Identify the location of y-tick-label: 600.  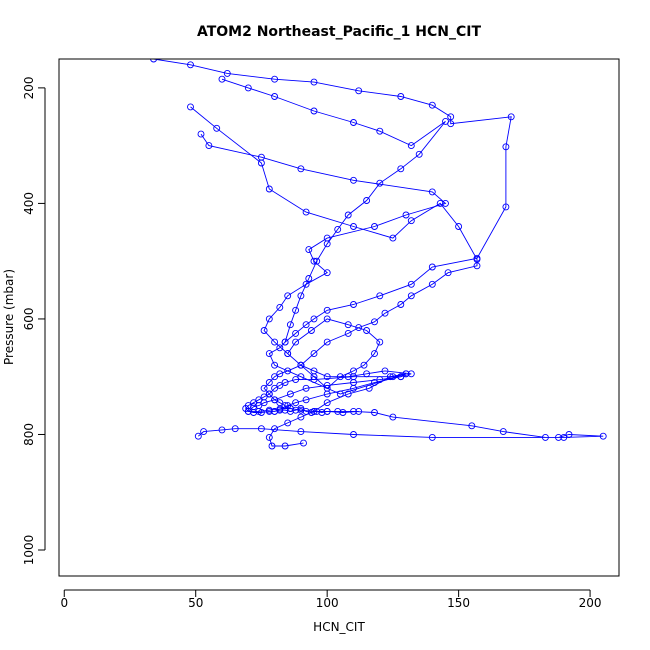
(29, 318).